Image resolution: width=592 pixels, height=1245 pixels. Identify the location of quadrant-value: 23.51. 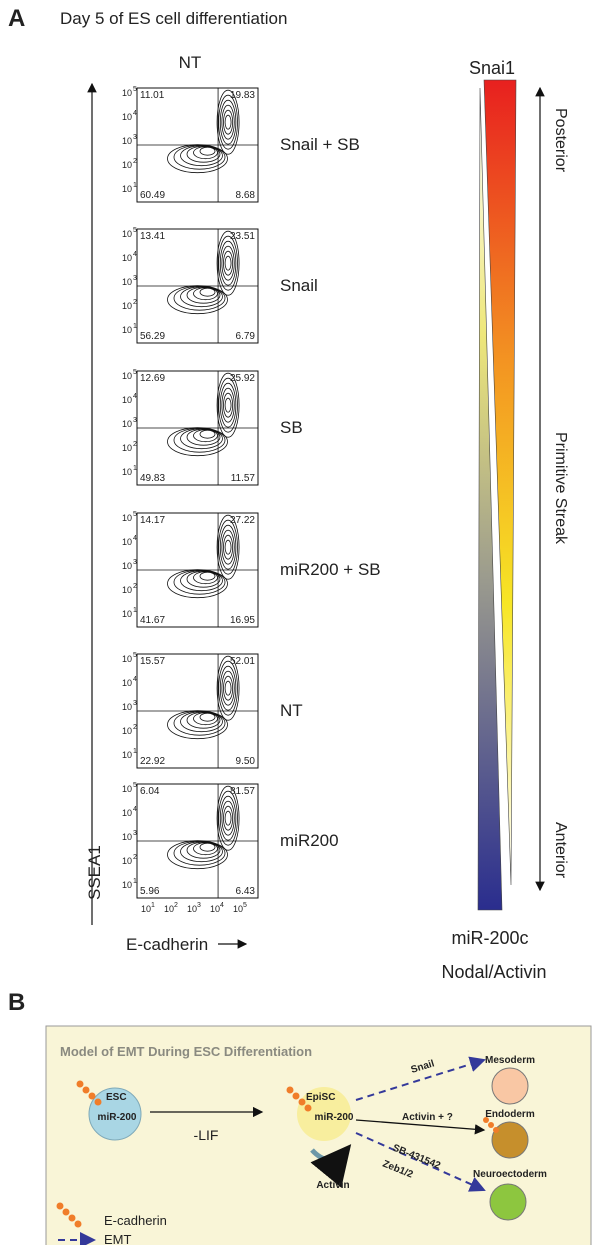
(242, 236).